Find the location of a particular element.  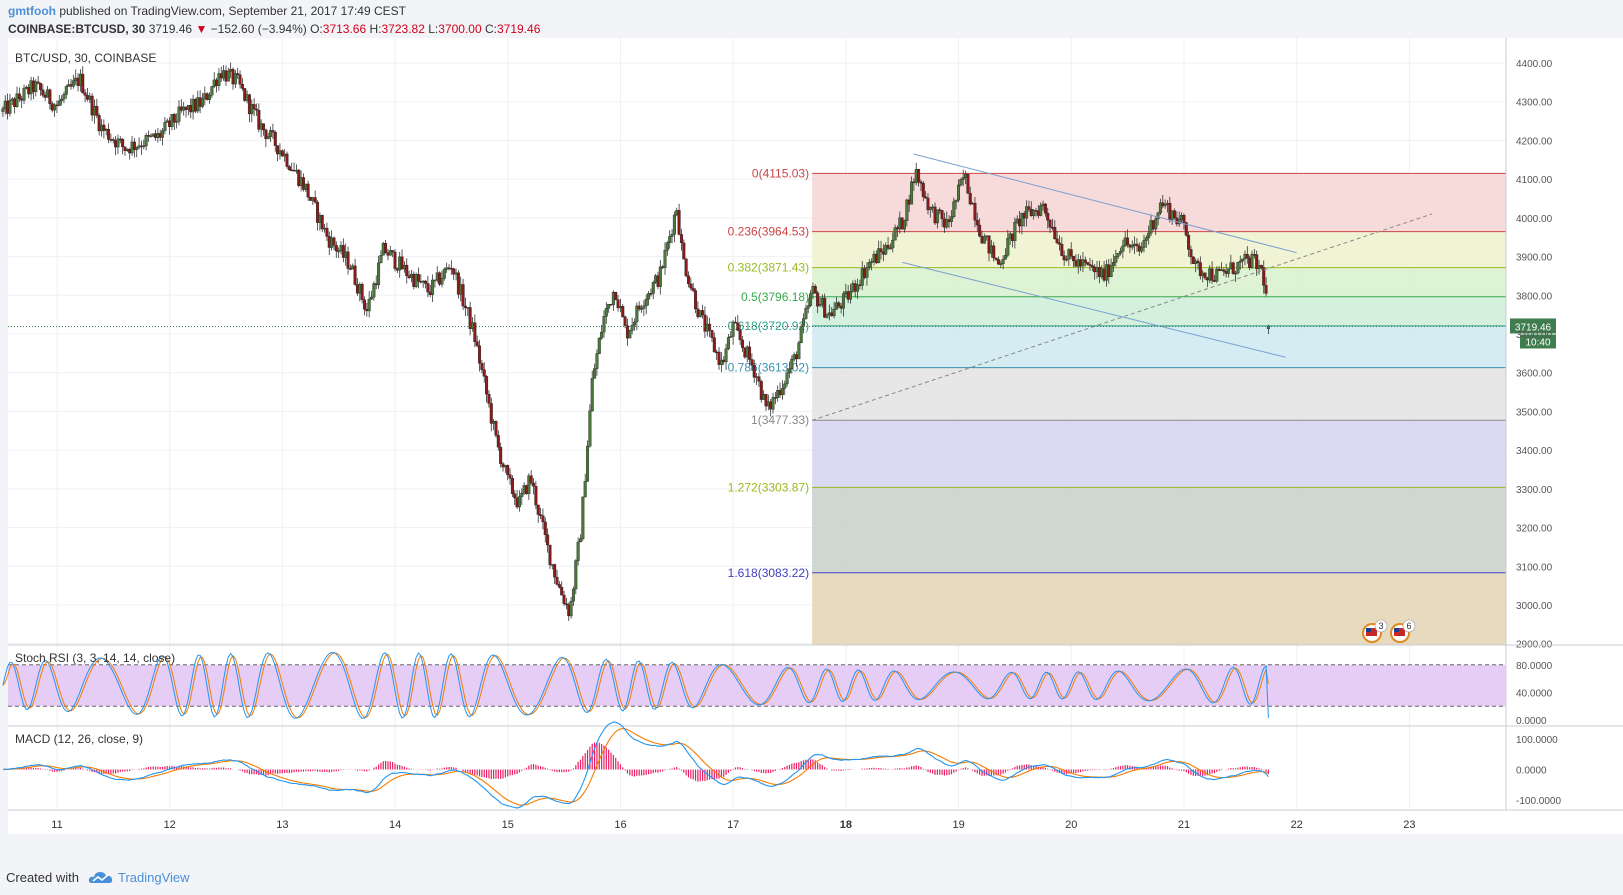

tradingview-brand-link: TradingView is located at coordinates (154, 877).